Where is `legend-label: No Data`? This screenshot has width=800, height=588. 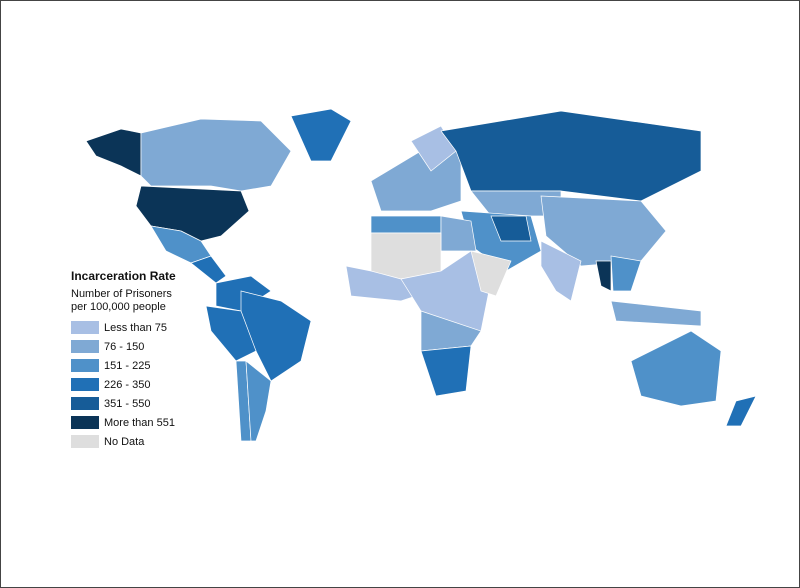 legend-label: No Data is located at coordinates (124, 442).